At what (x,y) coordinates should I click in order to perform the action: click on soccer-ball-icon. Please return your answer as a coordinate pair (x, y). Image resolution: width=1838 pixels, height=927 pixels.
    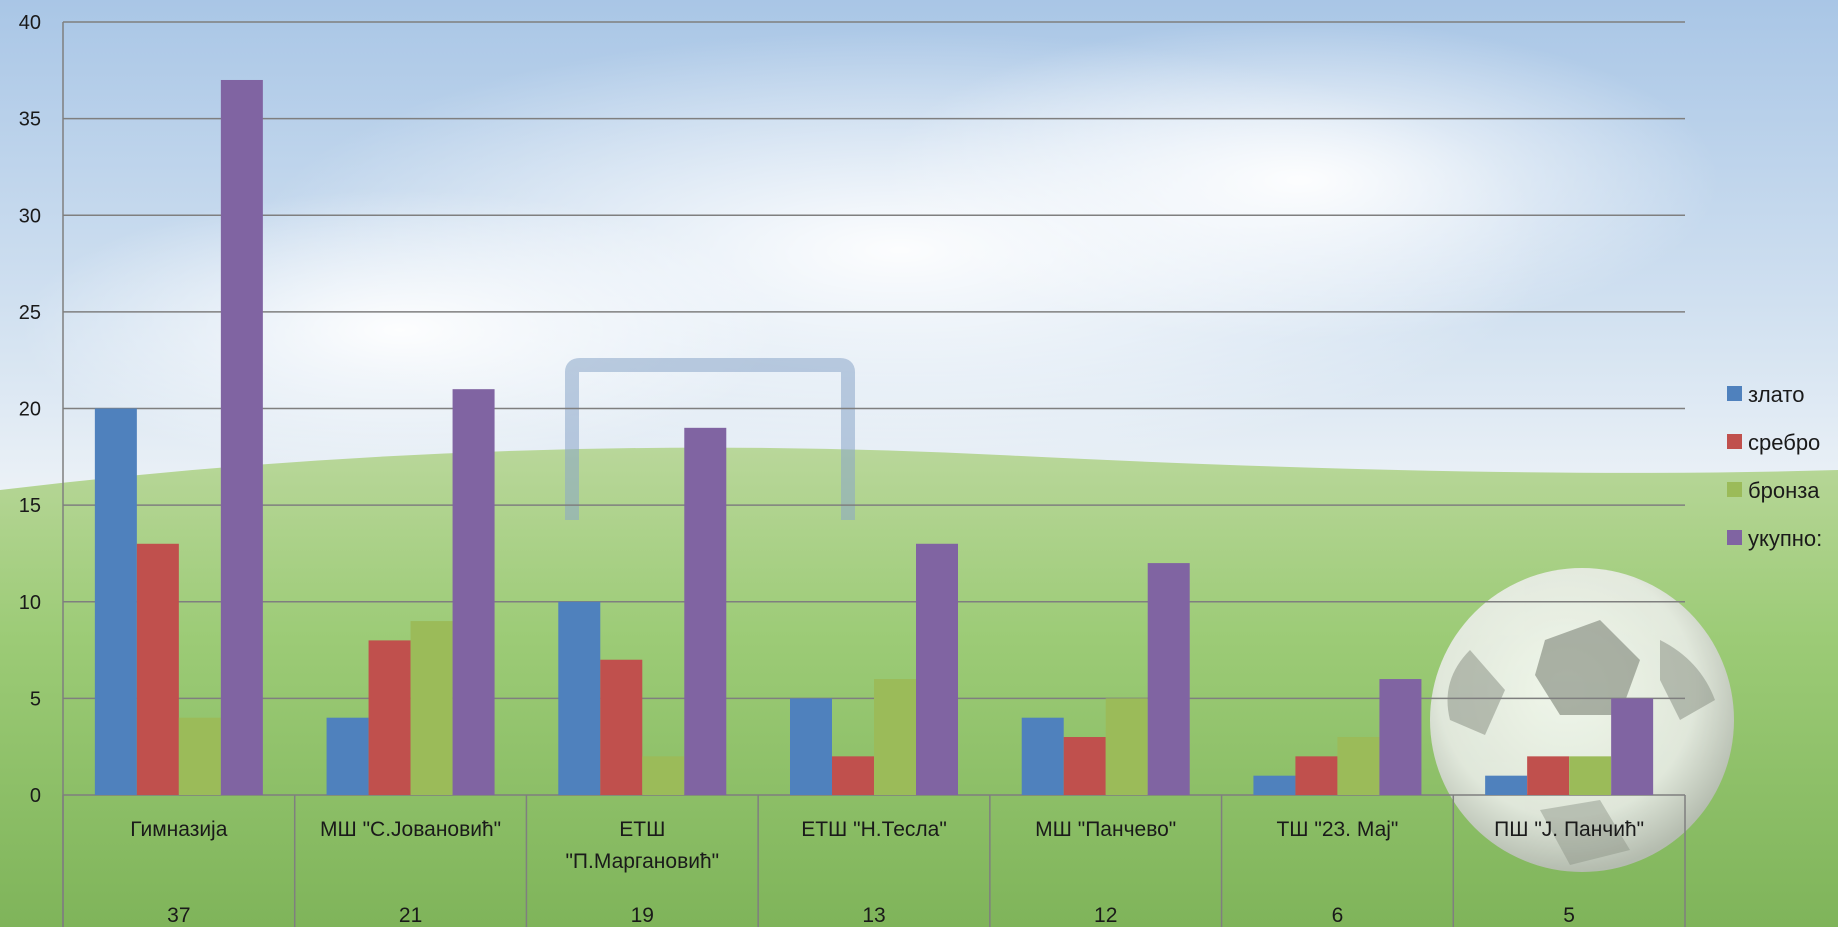
    Looking at the image, I should click on (1582, 720).